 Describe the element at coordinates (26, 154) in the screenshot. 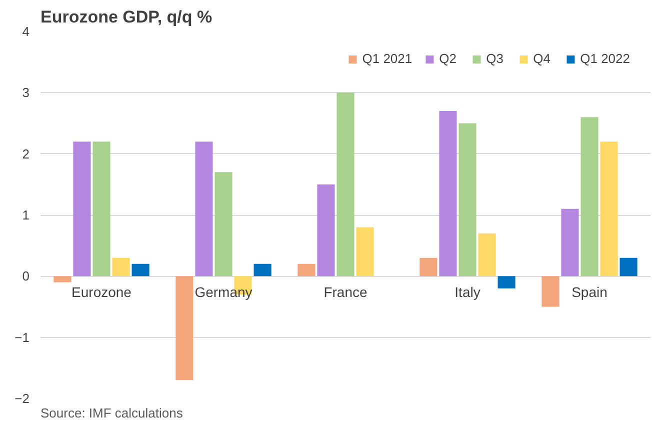

I see `y-tick-label: 2` at that location.